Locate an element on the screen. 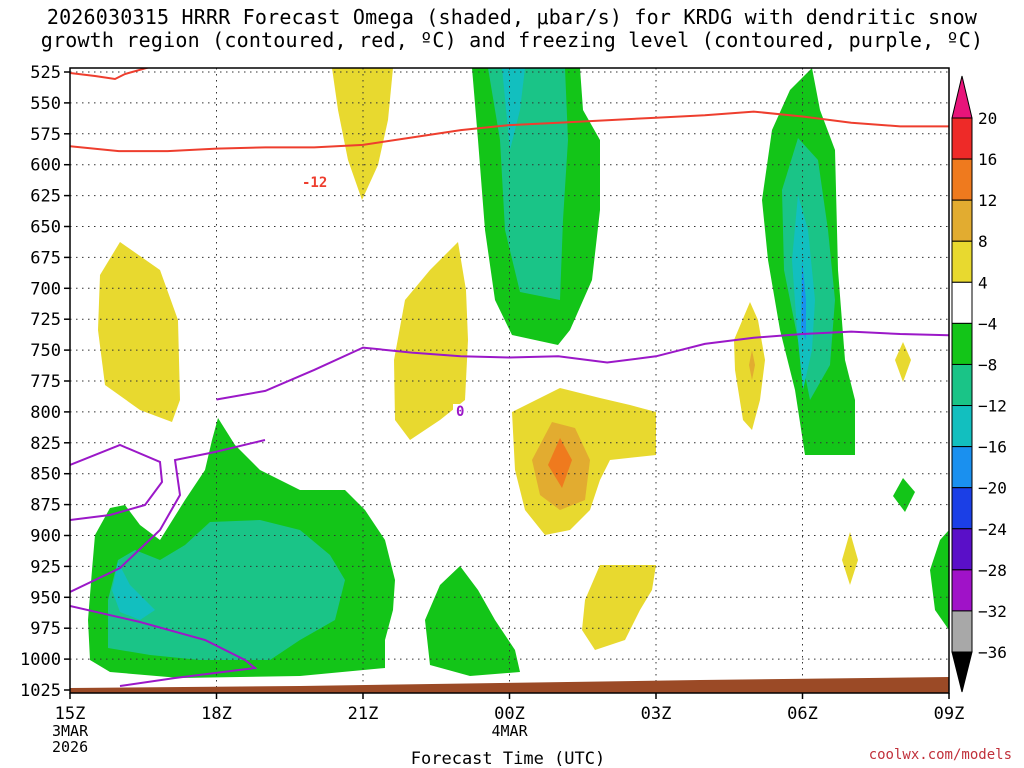  y-tick-label: 975 is located at coordinates (45, 629).